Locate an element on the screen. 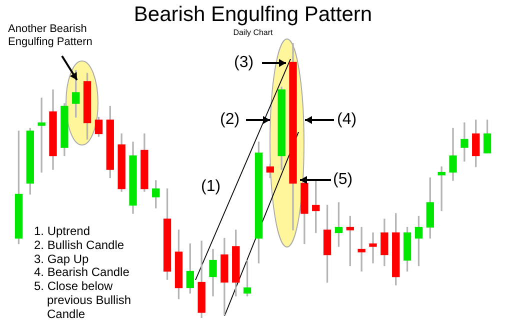  chart-title: Bearish Engulfing Pattern is located at coordinates (253, 14).